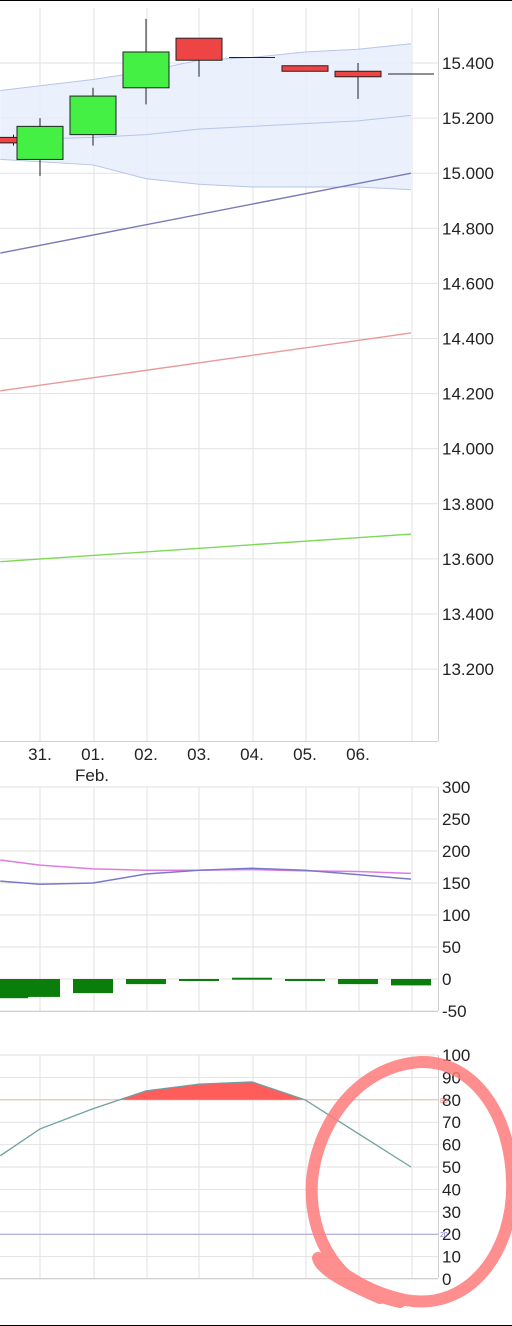 This screenshot has width=512, height=1326. I want to click on bollinger-middle-line, so click(206, 127).